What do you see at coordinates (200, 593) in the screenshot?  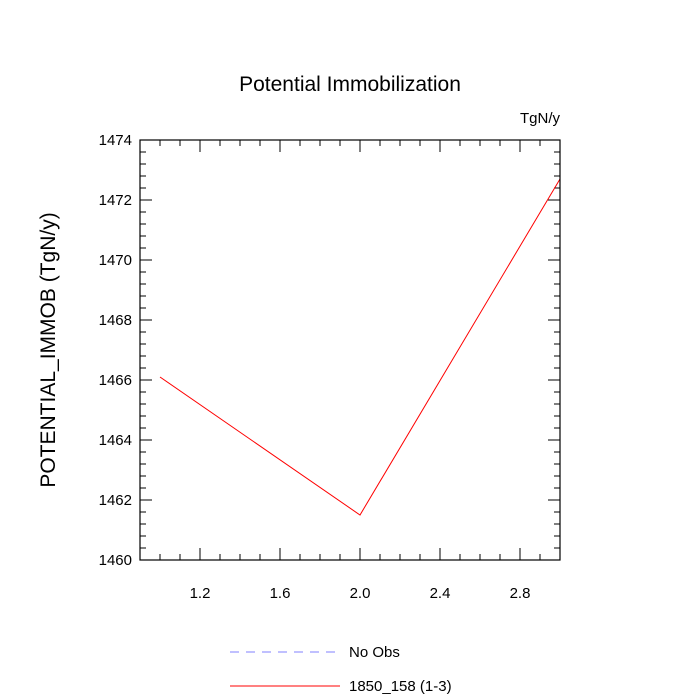 I see `x-tick-label: 1.2` at bounding box center [200, 593].